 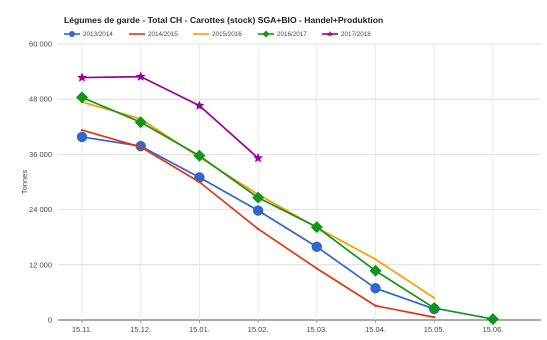 I want to click on y-tick-label: 24 000, so click(x=40, y=209).